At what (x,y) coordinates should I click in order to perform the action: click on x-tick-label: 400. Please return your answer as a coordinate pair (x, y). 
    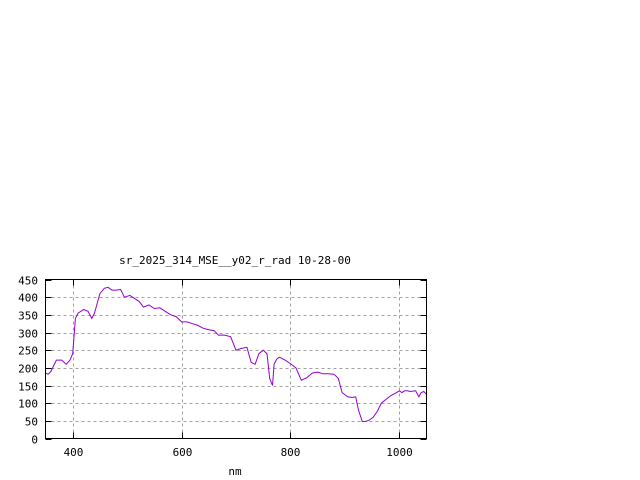
    Looking at the image, I should click on (74, 452).